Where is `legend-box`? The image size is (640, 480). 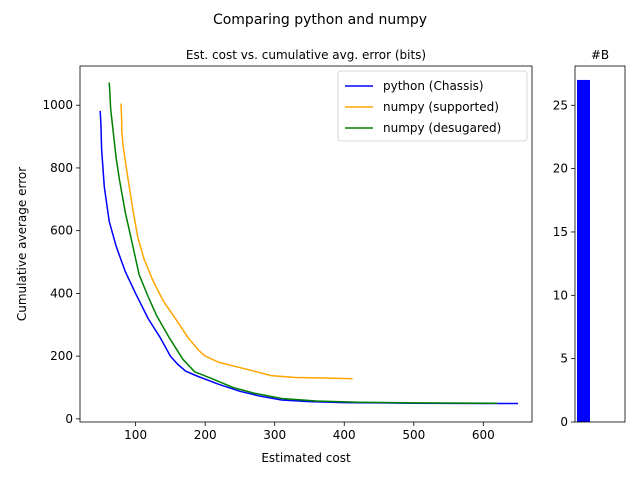
legend-box is located at coordinates (432, 106).